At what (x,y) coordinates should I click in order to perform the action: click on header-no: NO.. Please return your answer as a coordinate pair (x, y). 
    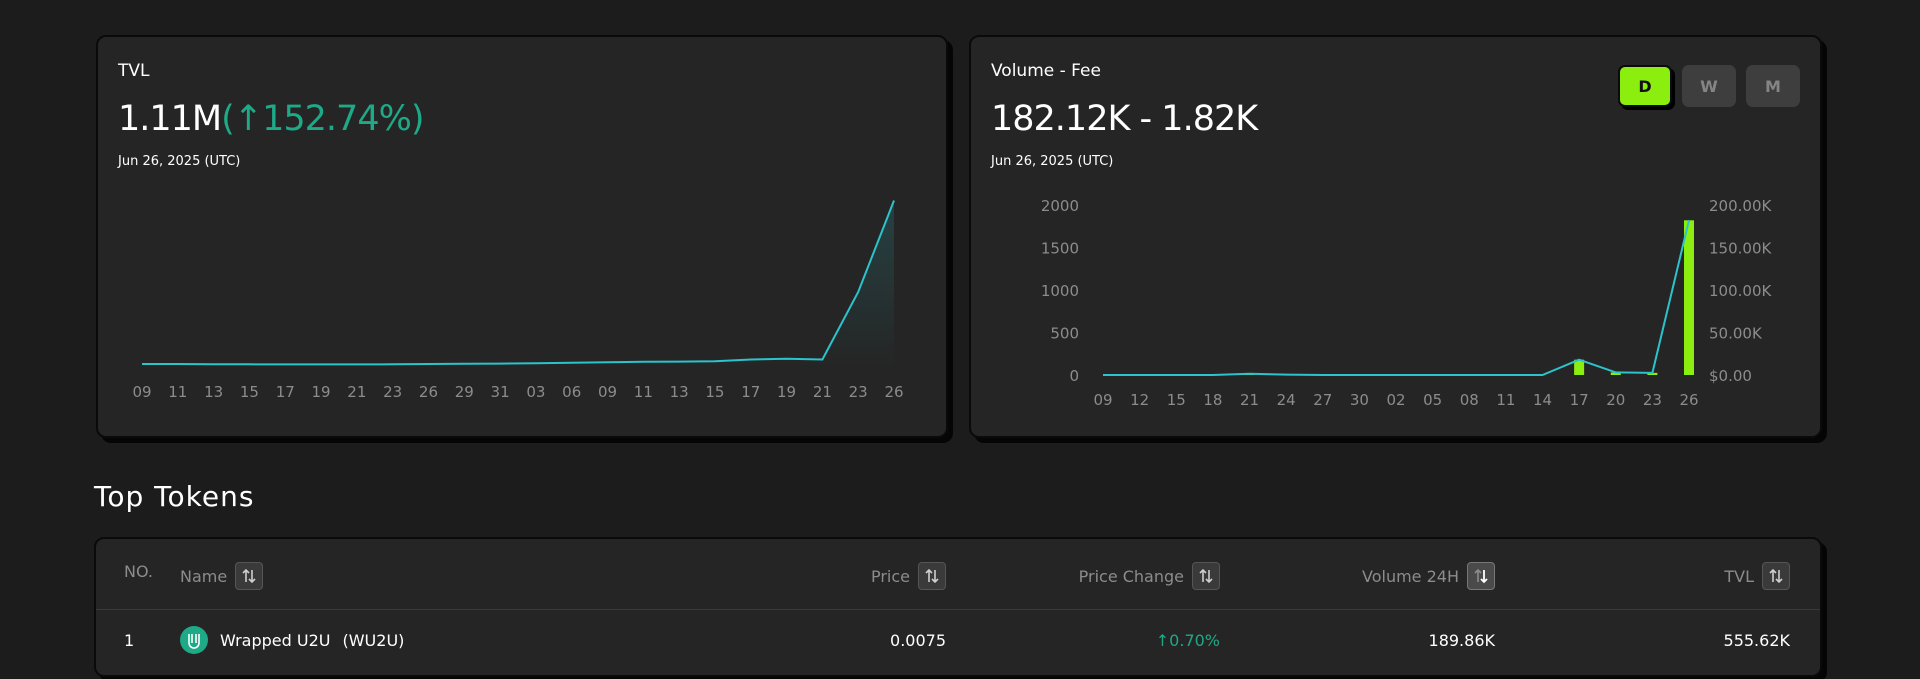
    Looking at the image, I should click on (138, 571).